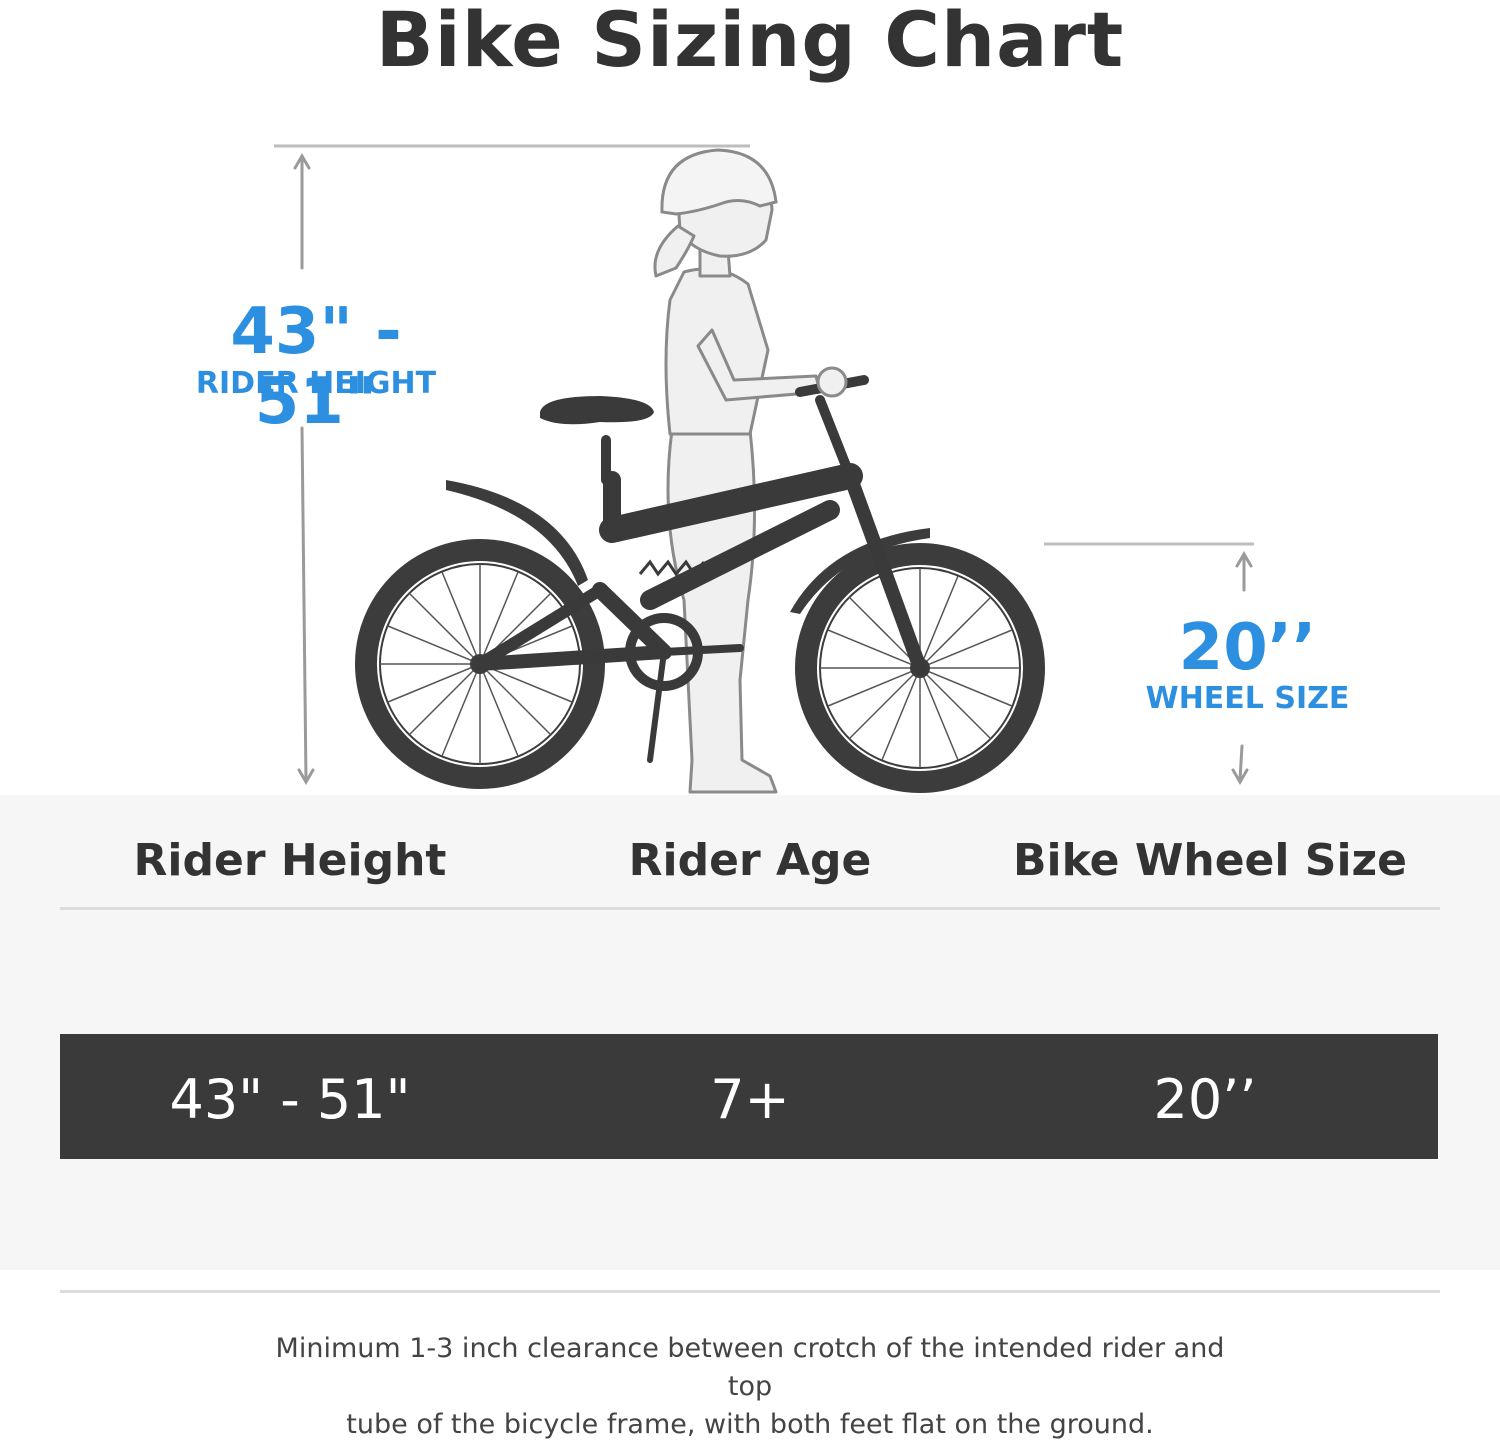 Image resolution: width=1500 pixels, height=1444 pixels. What do you see at coordinates (672, 568) in the screenshot?
I see `rear-shock` at bounding box center [672, 568].